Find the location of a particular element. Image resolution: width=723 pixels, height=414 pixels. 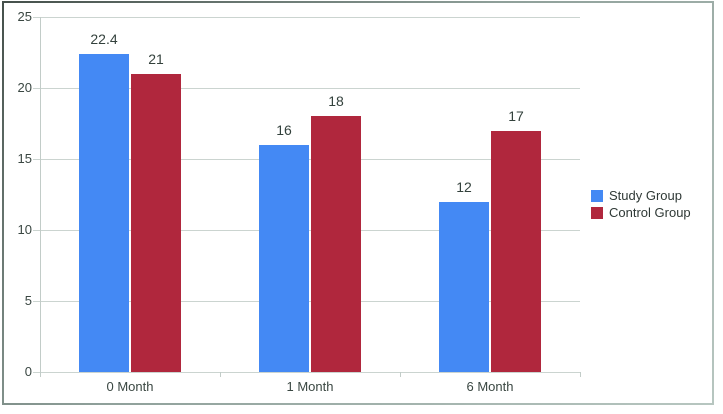

bar-study-group-0-month is located at coordinates (104, 213).